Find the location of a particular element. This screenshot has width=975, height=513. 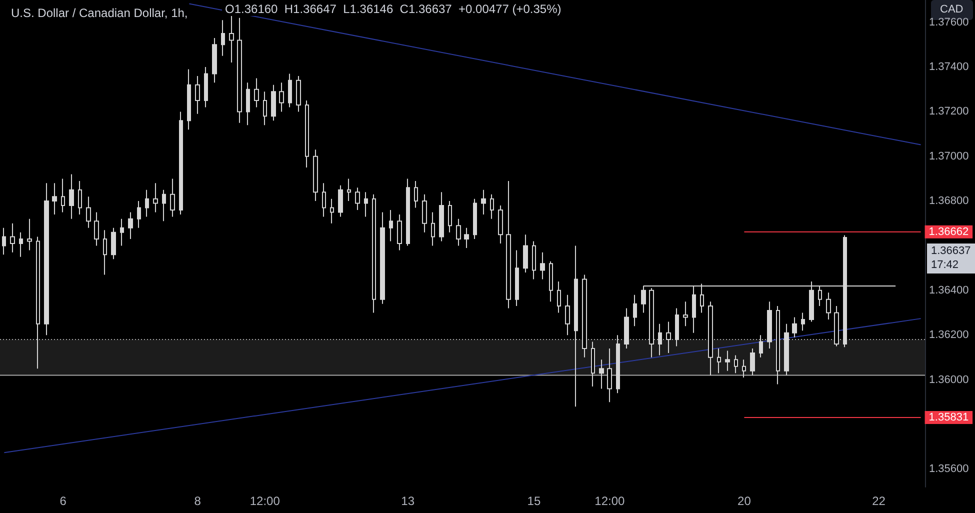

y-tick-label: 1.37400 is located at coordinates (949, 67).